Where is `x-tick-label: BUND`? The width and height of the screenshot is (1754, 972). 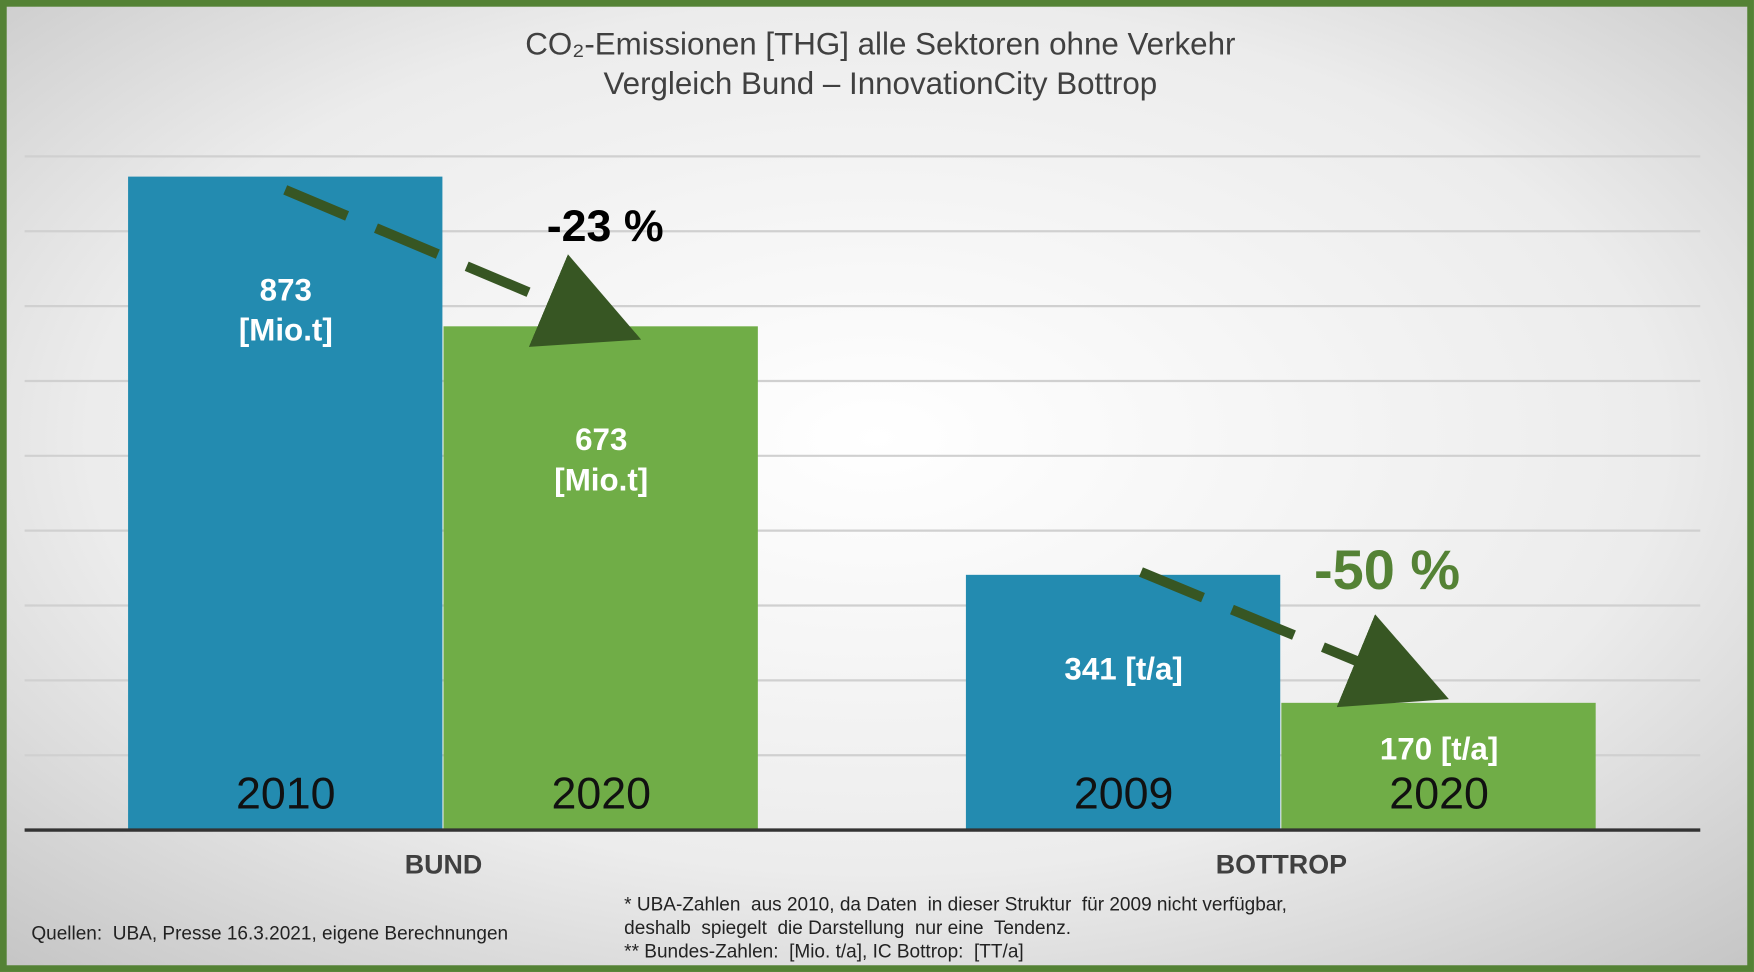 x-tick-label: BUND is located at coordinates (443, 865).